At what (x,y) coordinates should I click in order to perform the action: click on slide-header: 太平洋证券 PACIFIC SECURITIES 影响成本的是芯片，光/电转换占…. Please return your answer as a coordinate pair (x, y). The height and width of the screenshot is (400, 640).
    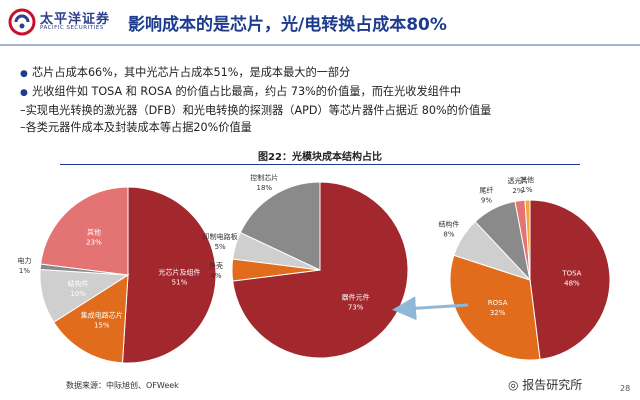
    Looking at the image, I should click on (320, 25).